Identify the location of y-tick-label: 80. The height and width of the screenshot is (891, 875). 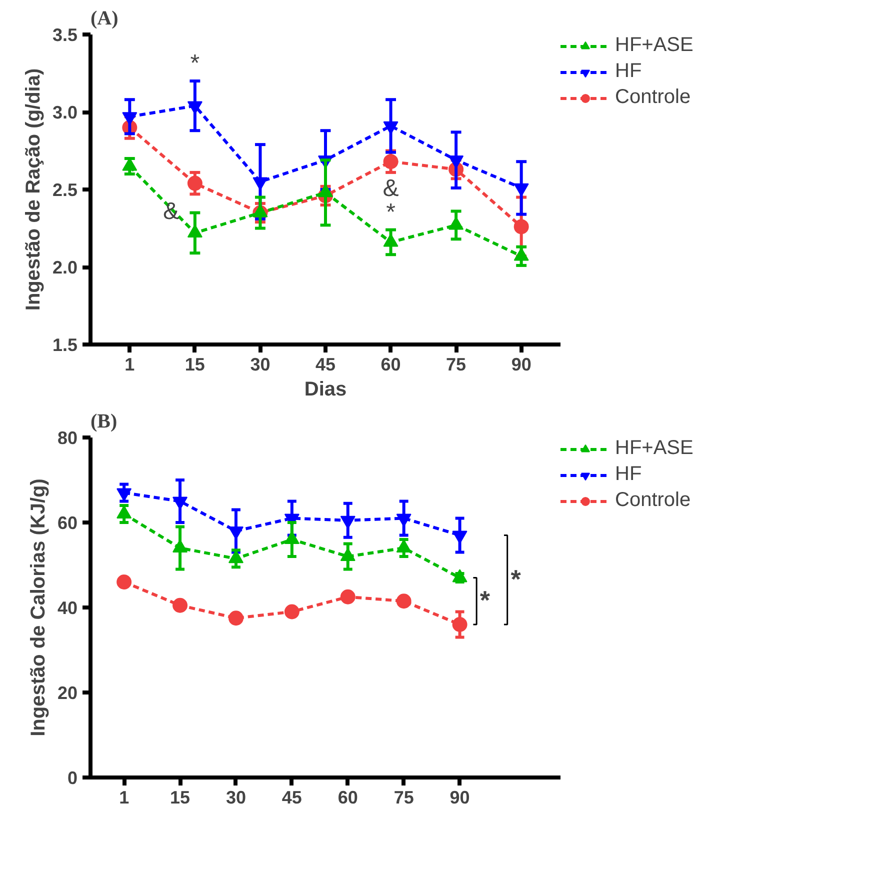
(67, 438).